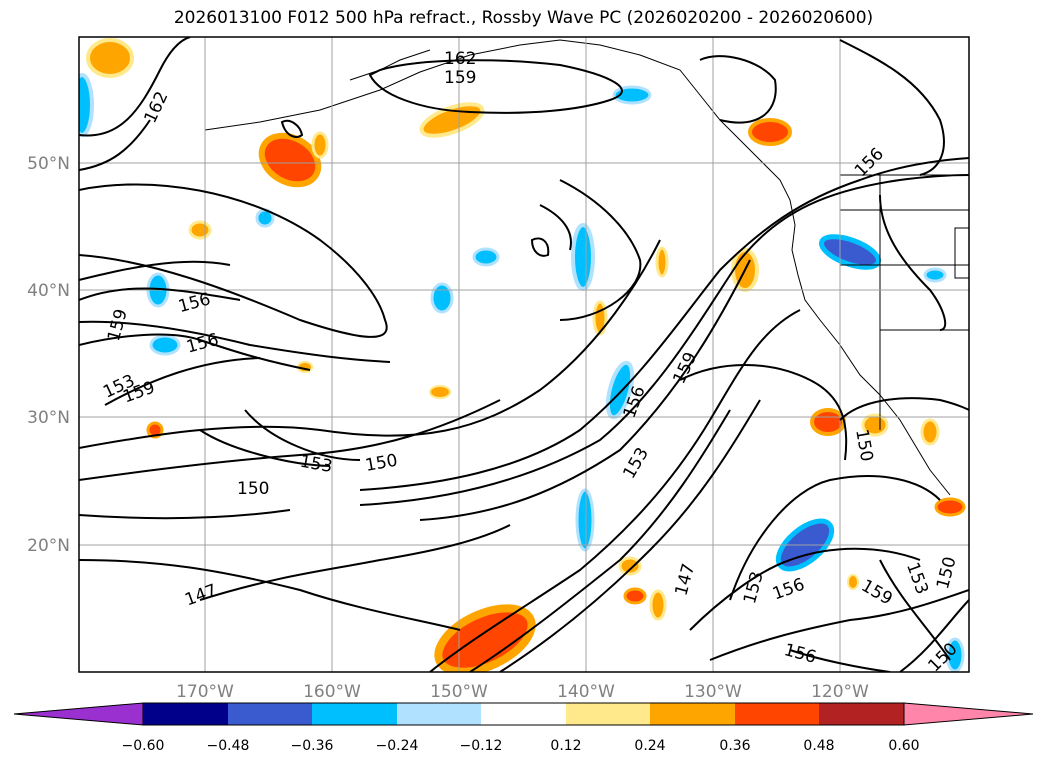 The image size is (1047, 765). I want to click on latitude-labels: 50°N 40°N 30°N 20°N, so click(48, 355).